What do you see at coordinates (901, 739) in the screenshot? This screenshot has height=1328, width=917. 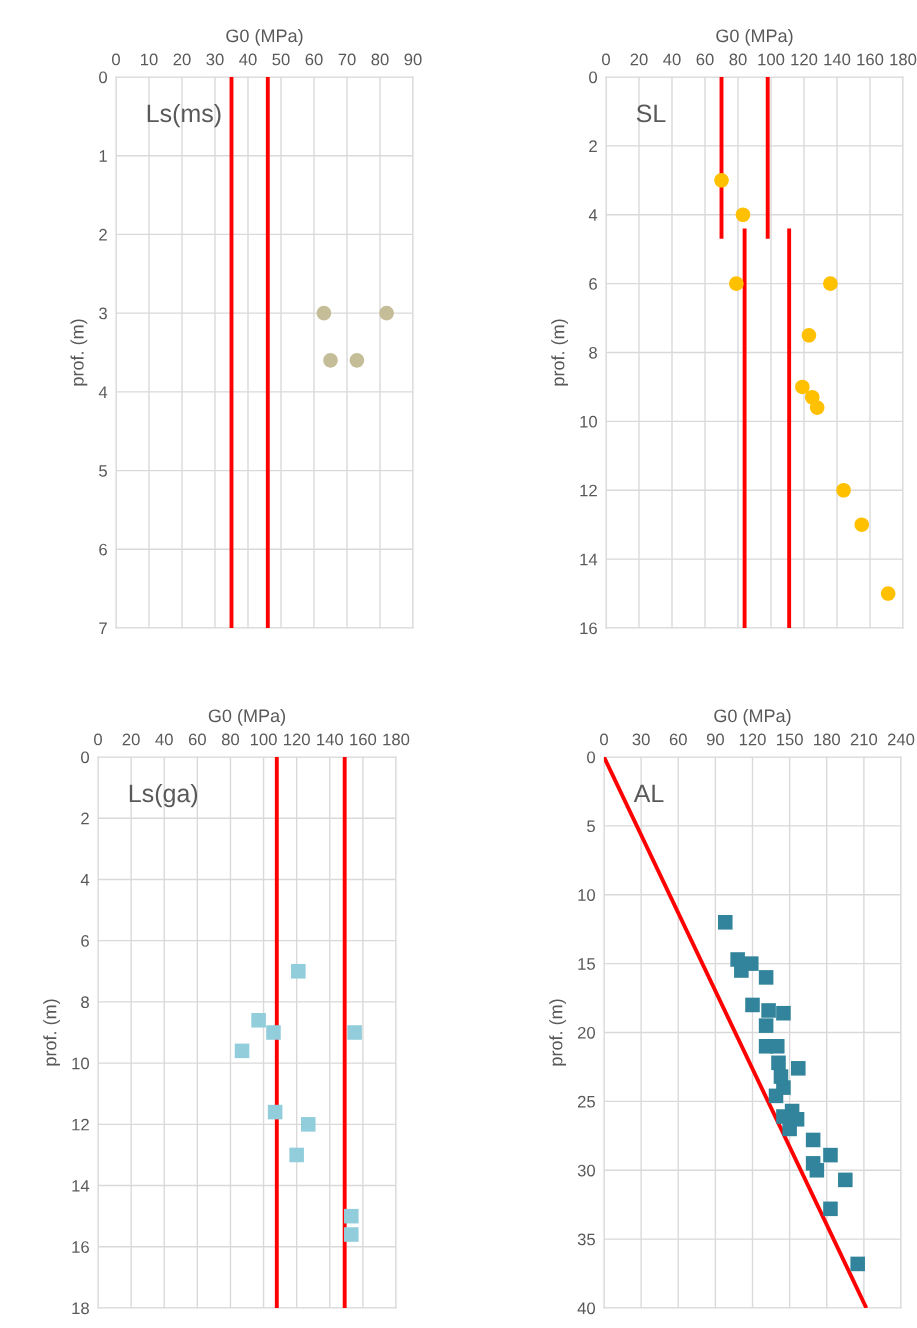 I see `x-tick-label: 240` at bounding box center [901, 739].